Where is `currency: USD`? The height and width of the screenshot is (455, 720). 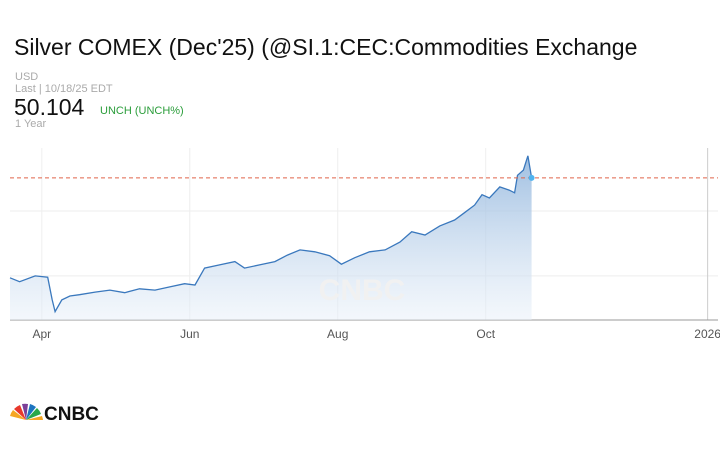
currency: USD is located at coordinates (26, 77).